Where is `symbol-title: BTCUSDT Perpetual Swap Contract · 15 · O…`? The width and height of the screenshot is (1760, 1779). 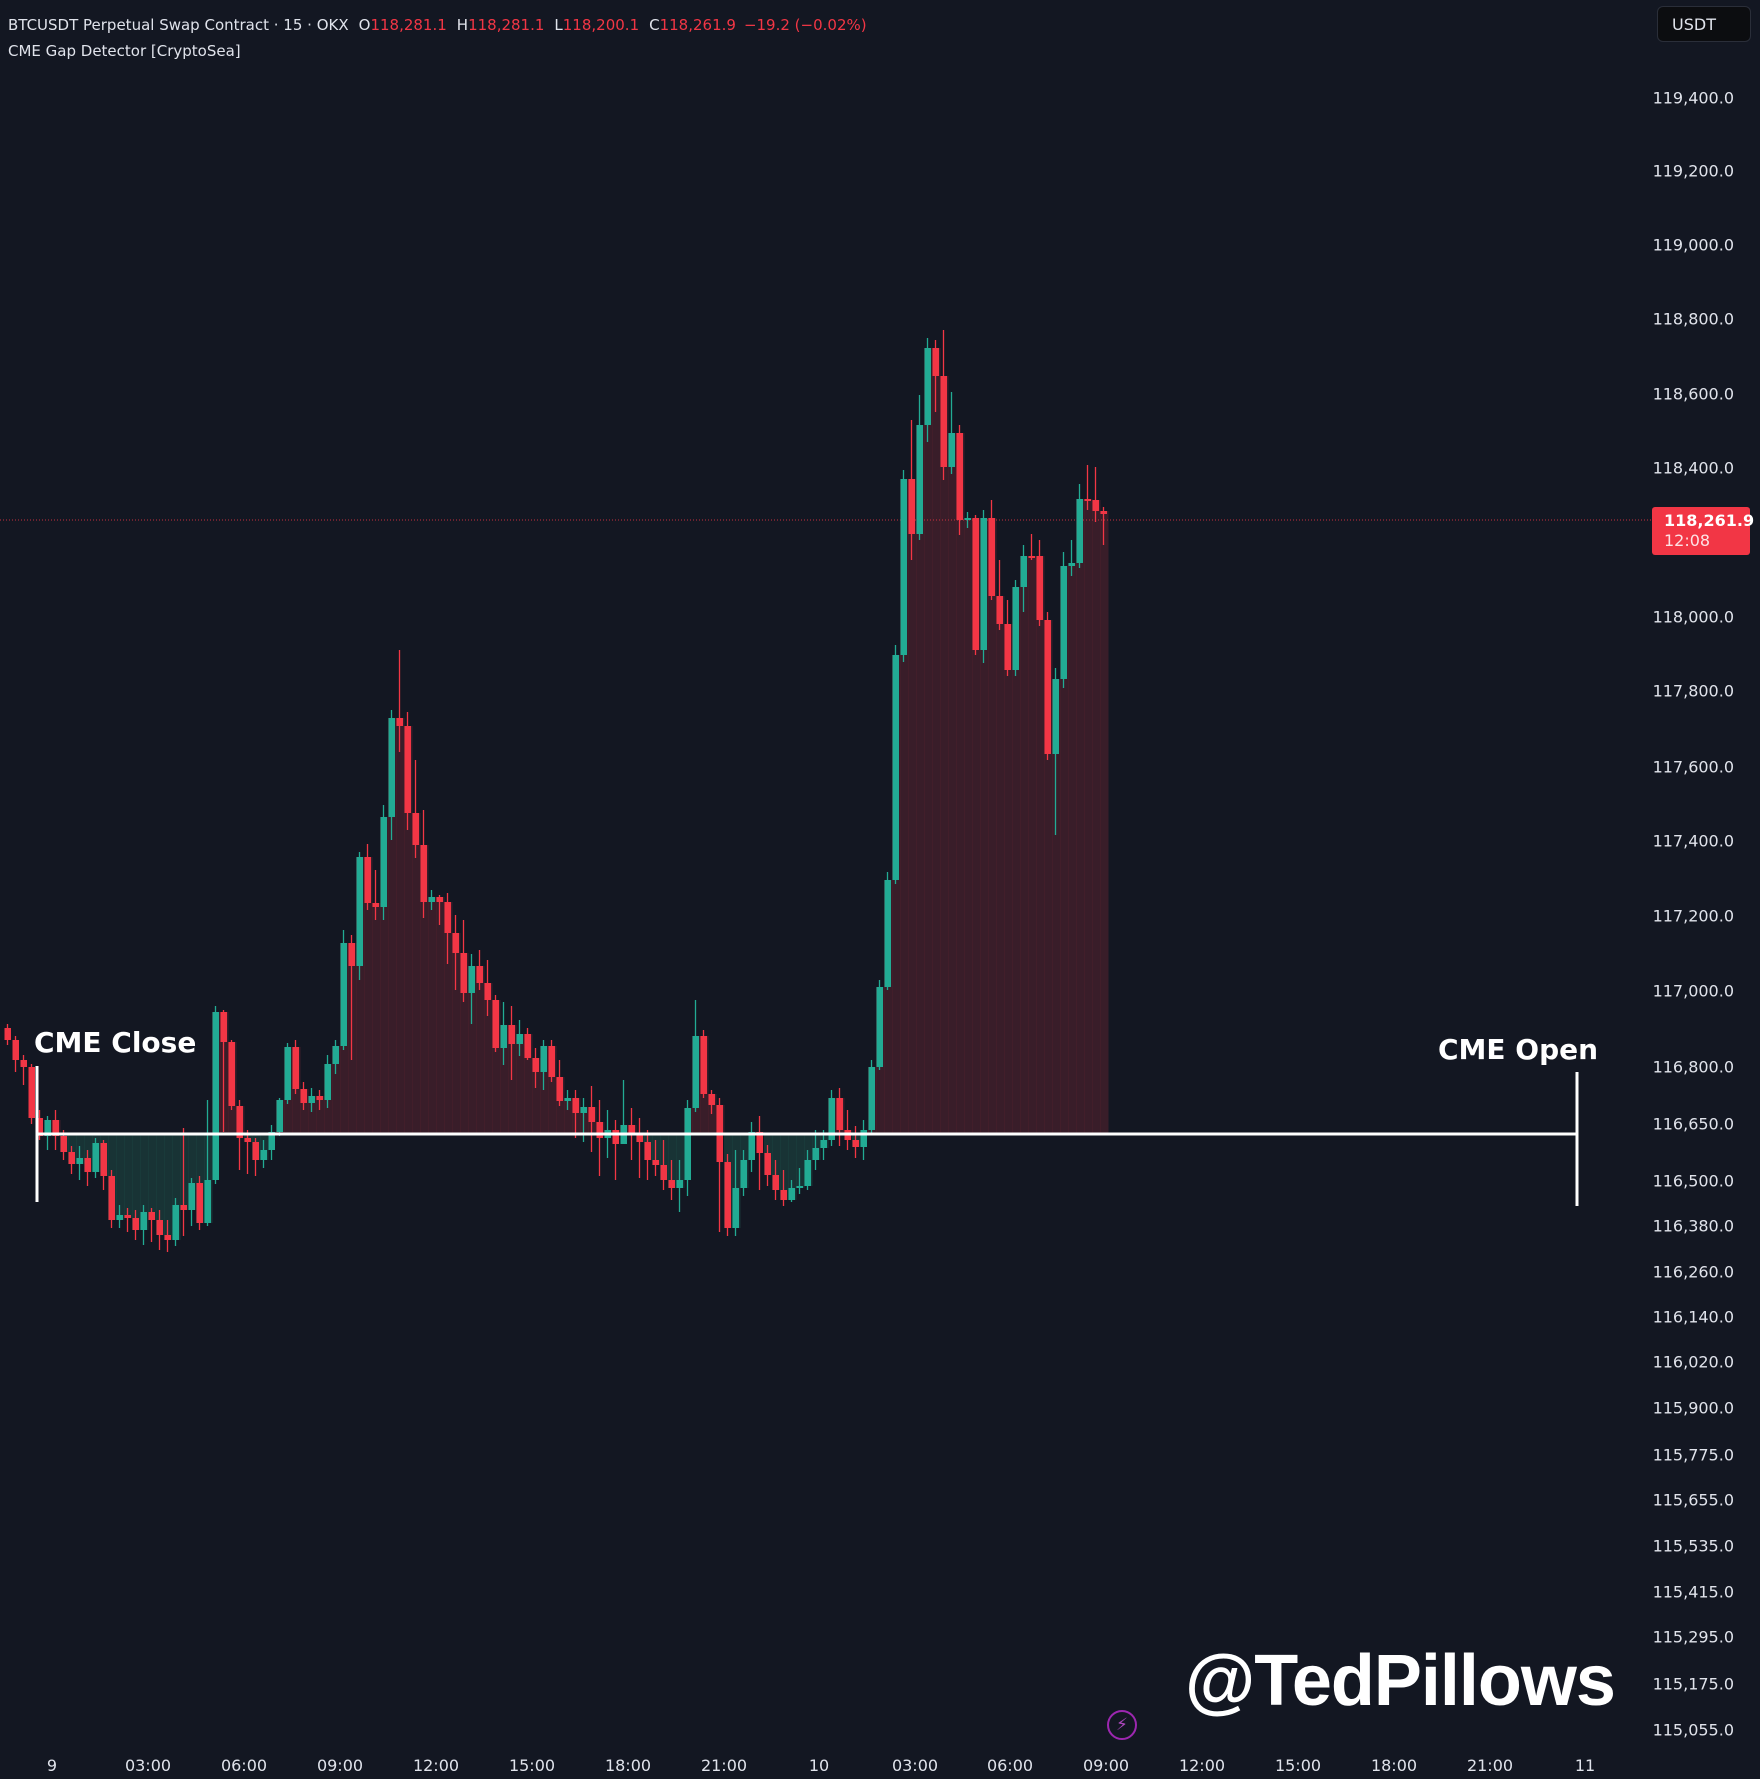 symbol-title: BTCUSDT Perpetual Swap Contract · 15 · O… is located at coordinates (178, 25).